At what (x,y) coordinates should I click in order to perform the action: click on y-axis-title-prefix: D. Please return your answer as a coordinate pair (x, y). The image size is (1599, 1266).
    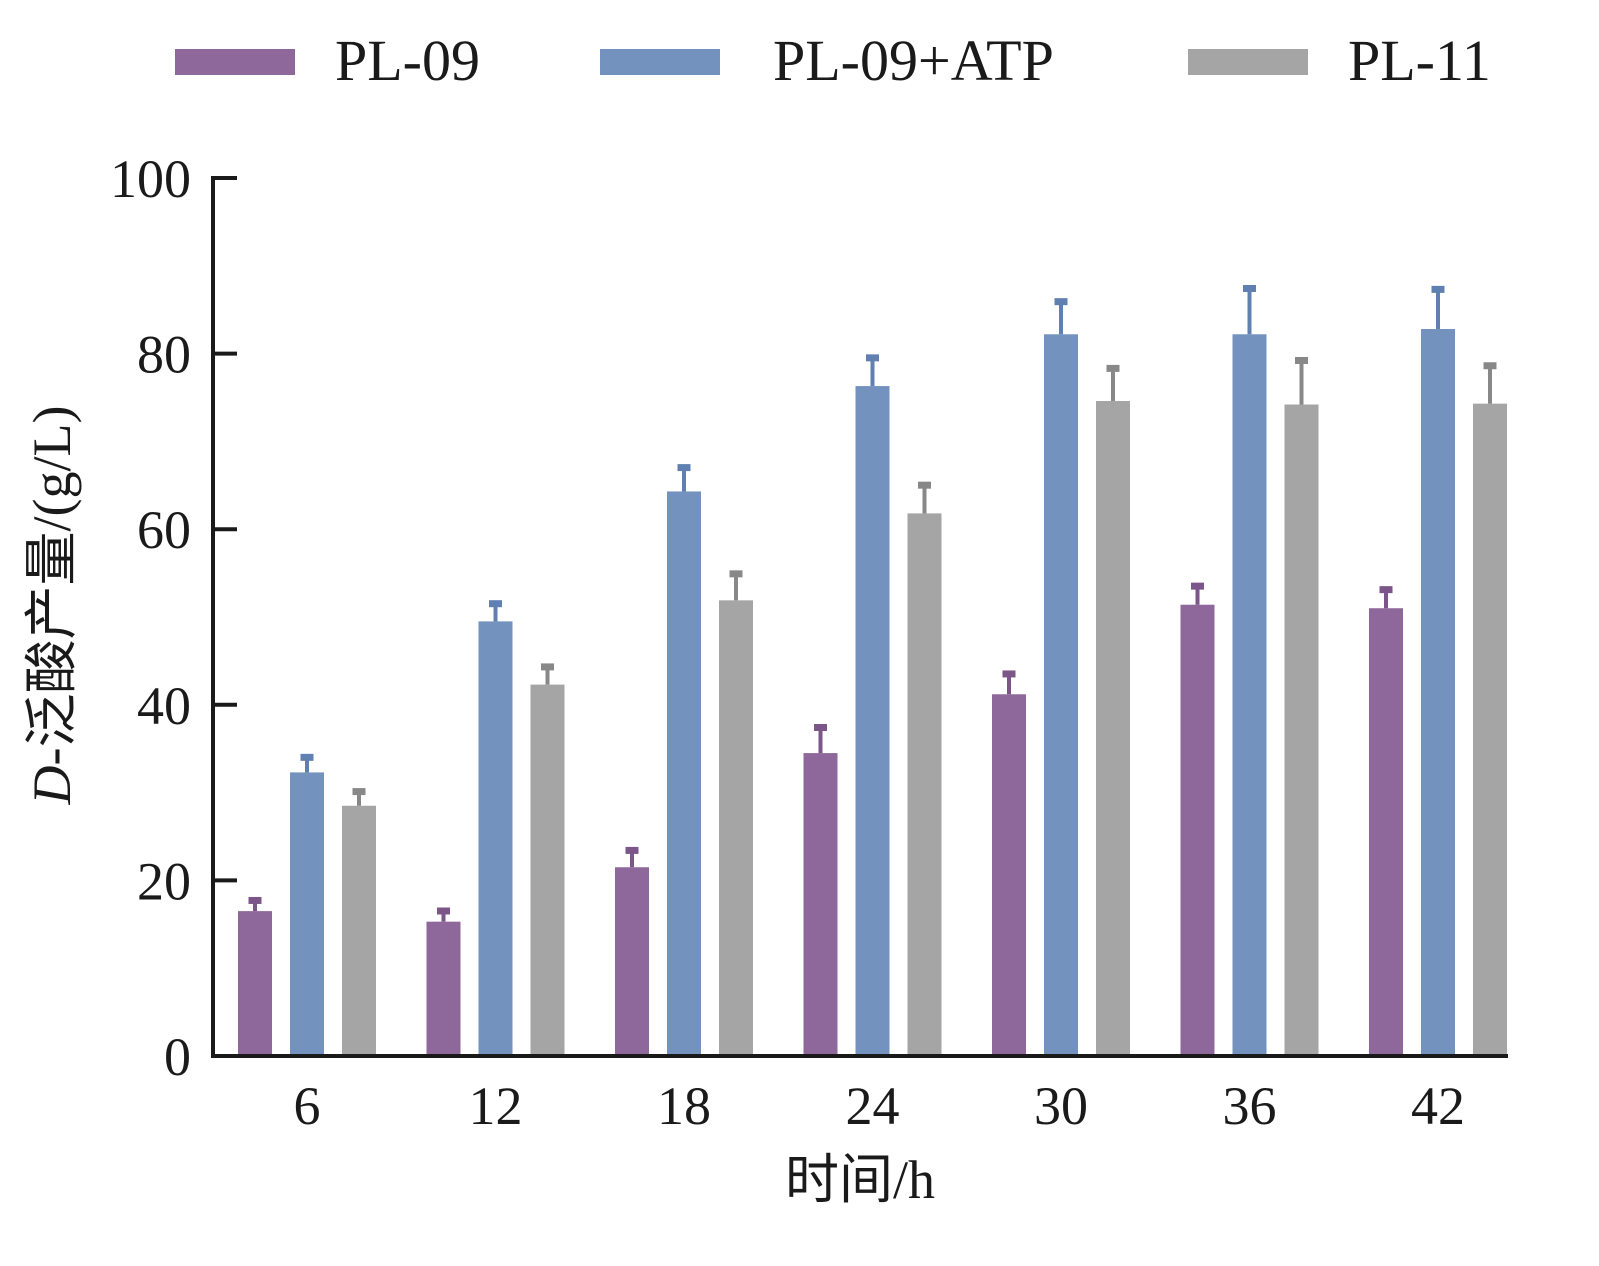
    Looking at the image, I should click on (52, 785).